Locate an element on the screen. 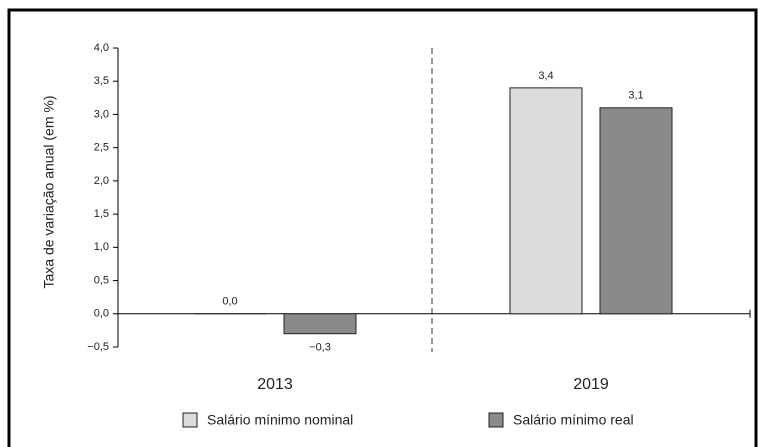 Image resolution: width=764 pixels, height=447 pixels. value-label: −0,3 is located at coordinates (320, 348).